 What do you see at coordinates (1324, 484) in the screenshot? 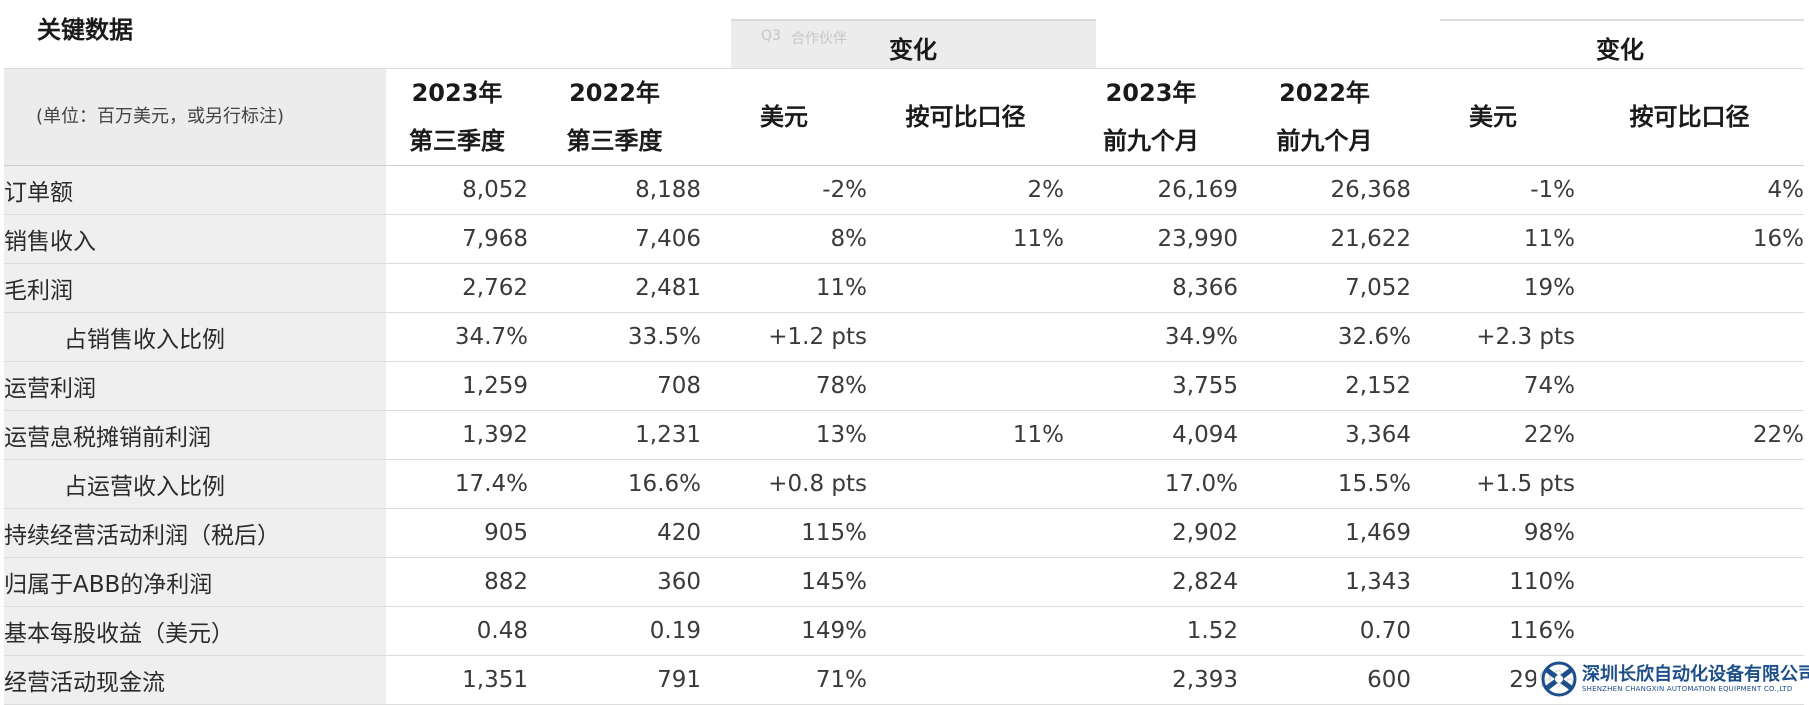
I see `table-cell: 15.5%` at bounding box center [1324, 484].